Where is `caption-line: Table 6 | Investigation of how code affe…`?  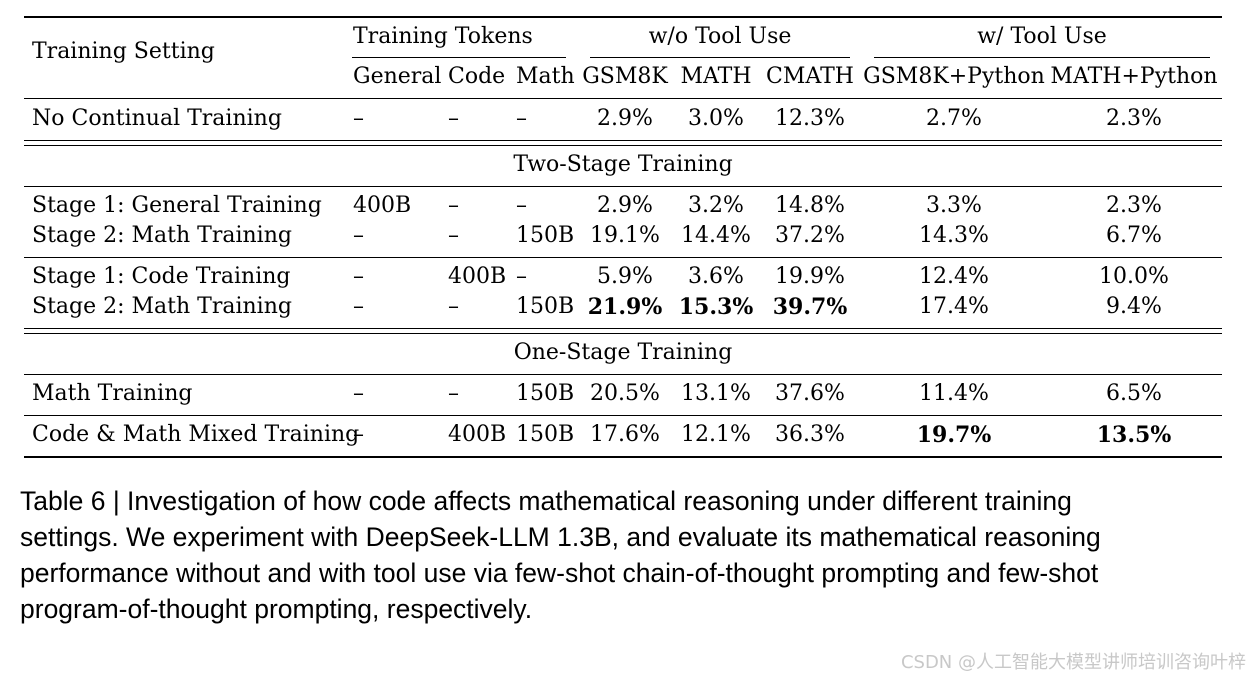 caption-line: Table 6 | Investigation of how code affe… is located at coordinates (546, 501).